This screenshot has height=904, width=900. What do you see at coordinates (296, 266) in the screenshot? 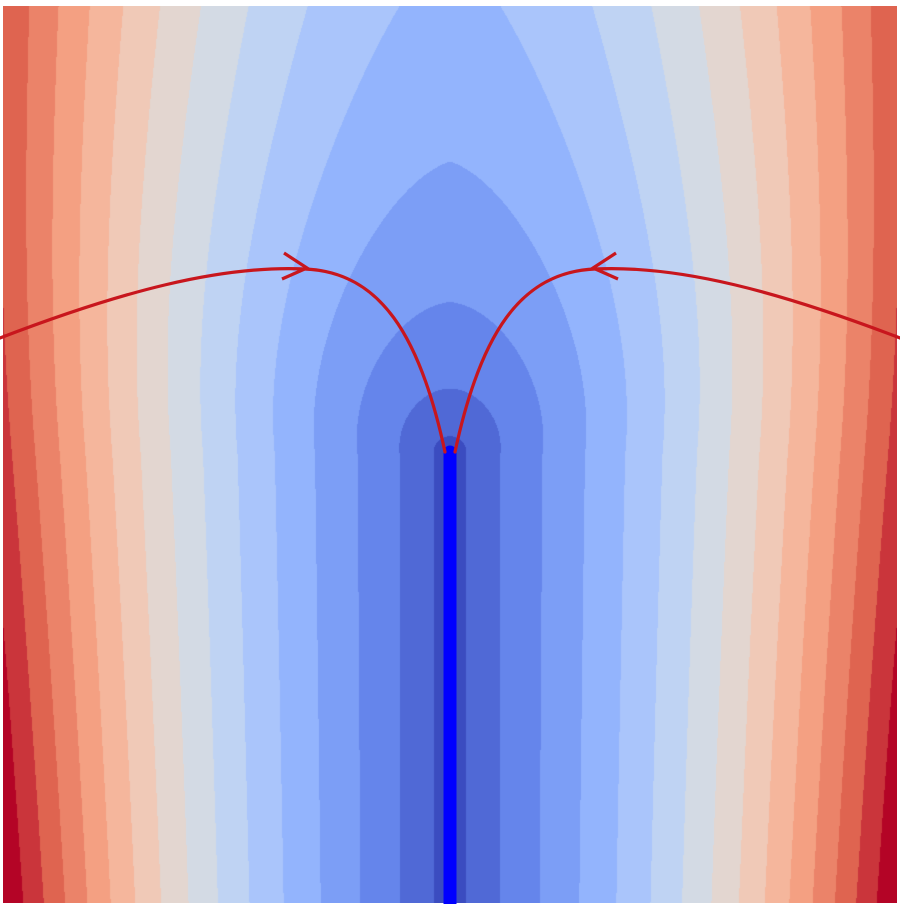
I see `arrowhead-left` at bounding box center [296, 266].